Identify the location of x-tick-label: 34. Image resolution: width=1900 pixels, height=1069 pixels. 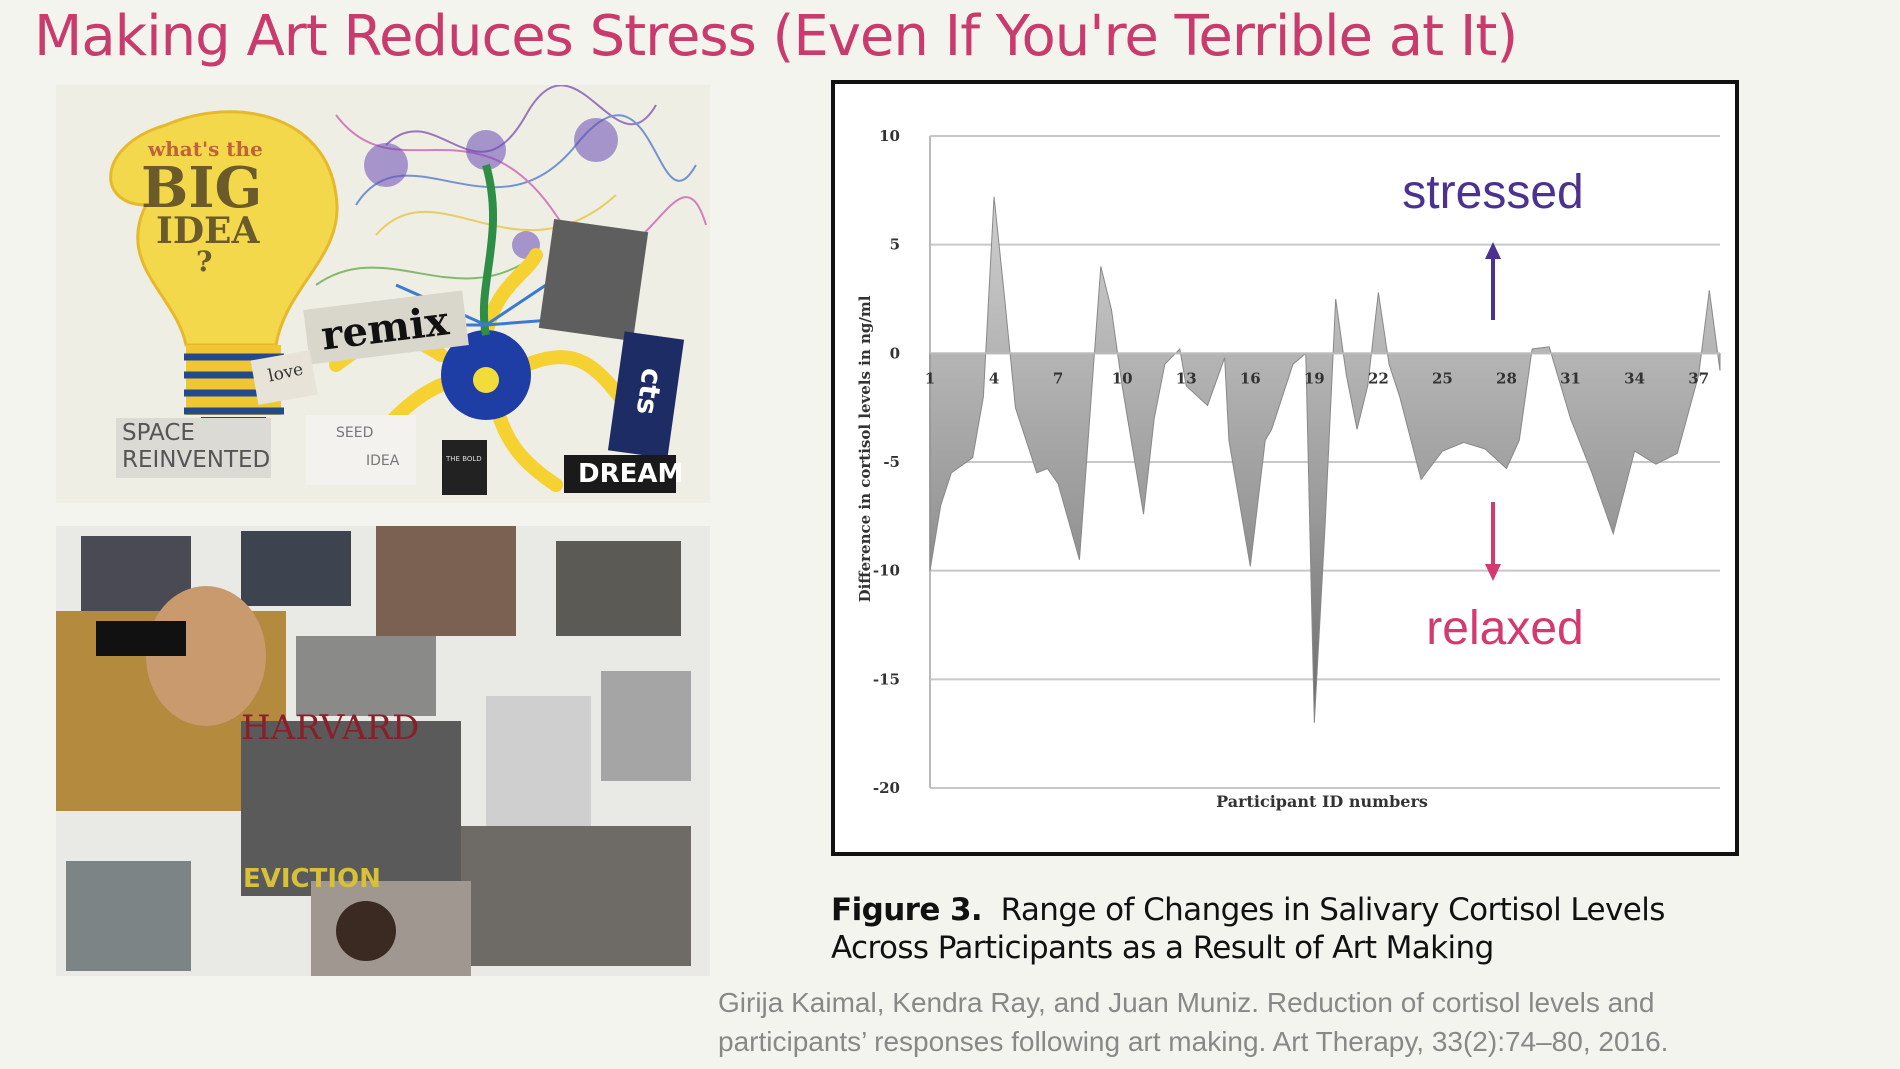
(1634, 378).